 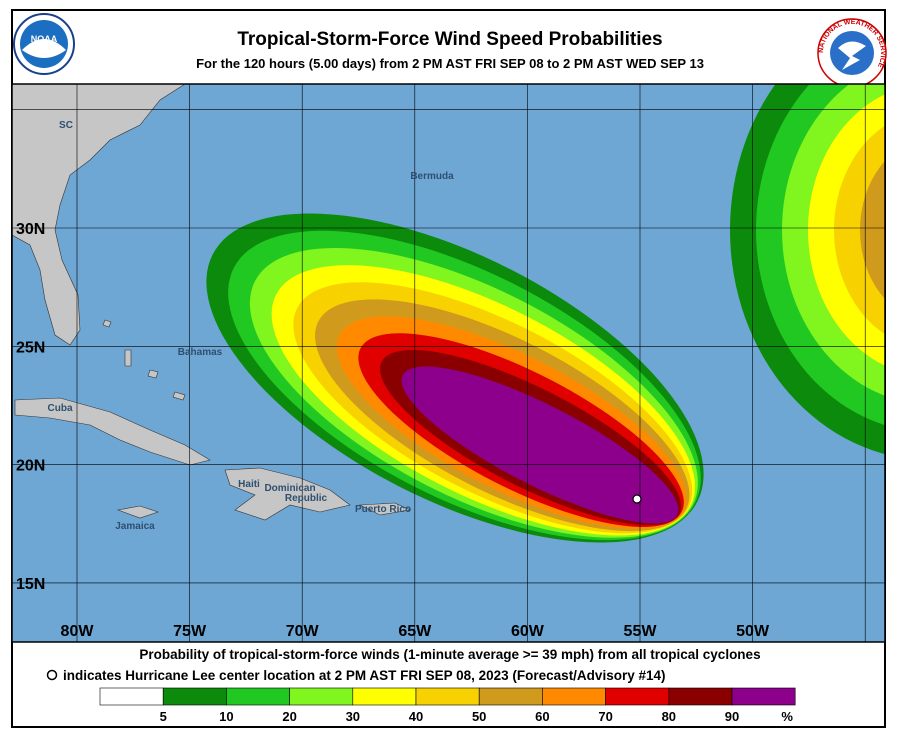 What do you see at coordinates (383, 509) in the screenshot?
I see `place-label: Puerto Rico` at bounding box center [383, 509].